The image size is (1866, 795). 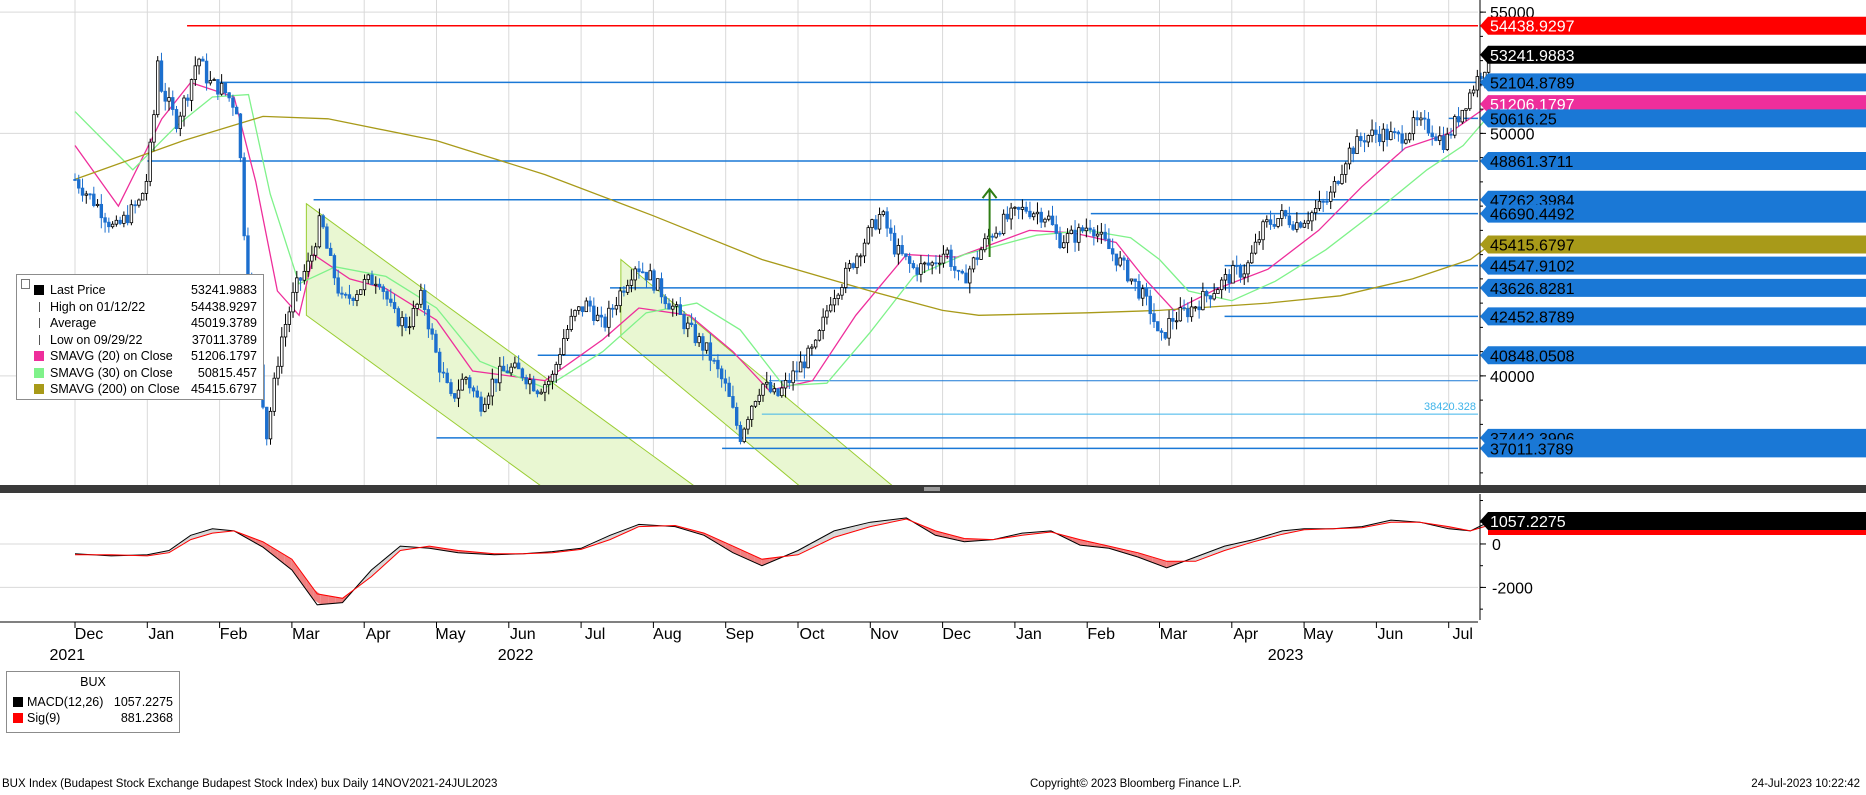 I want to click on y-tick-label: 50000, so click(x=1512, y=134).